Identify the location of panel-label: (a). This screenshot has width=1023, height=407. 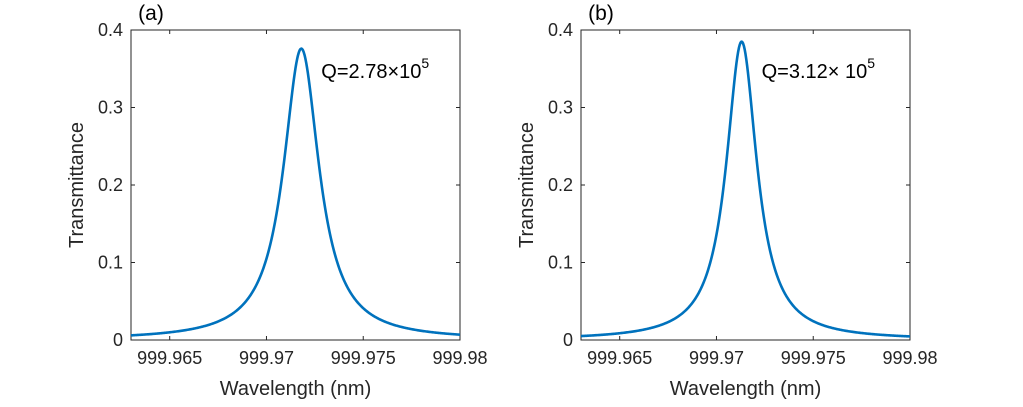
(151, 13).